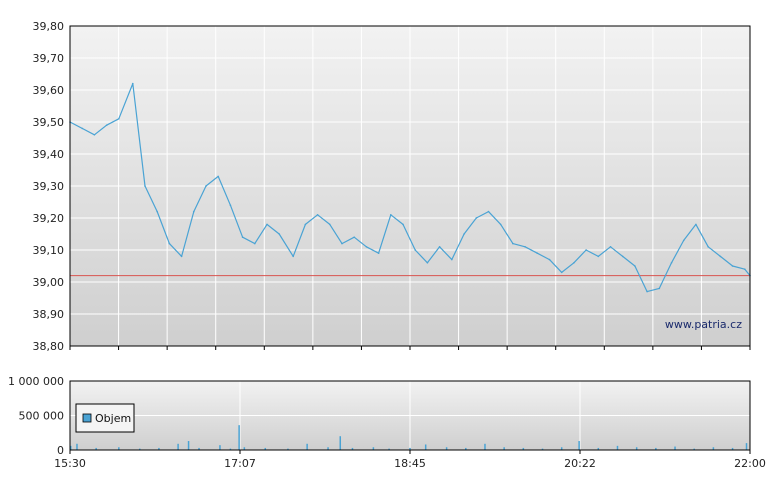 Image resolution: width=780 pixels, height=490 pixels. Describe the element at coordinates (410, 348) in the screenshot. I see `price-x-tick-marks` at that location.